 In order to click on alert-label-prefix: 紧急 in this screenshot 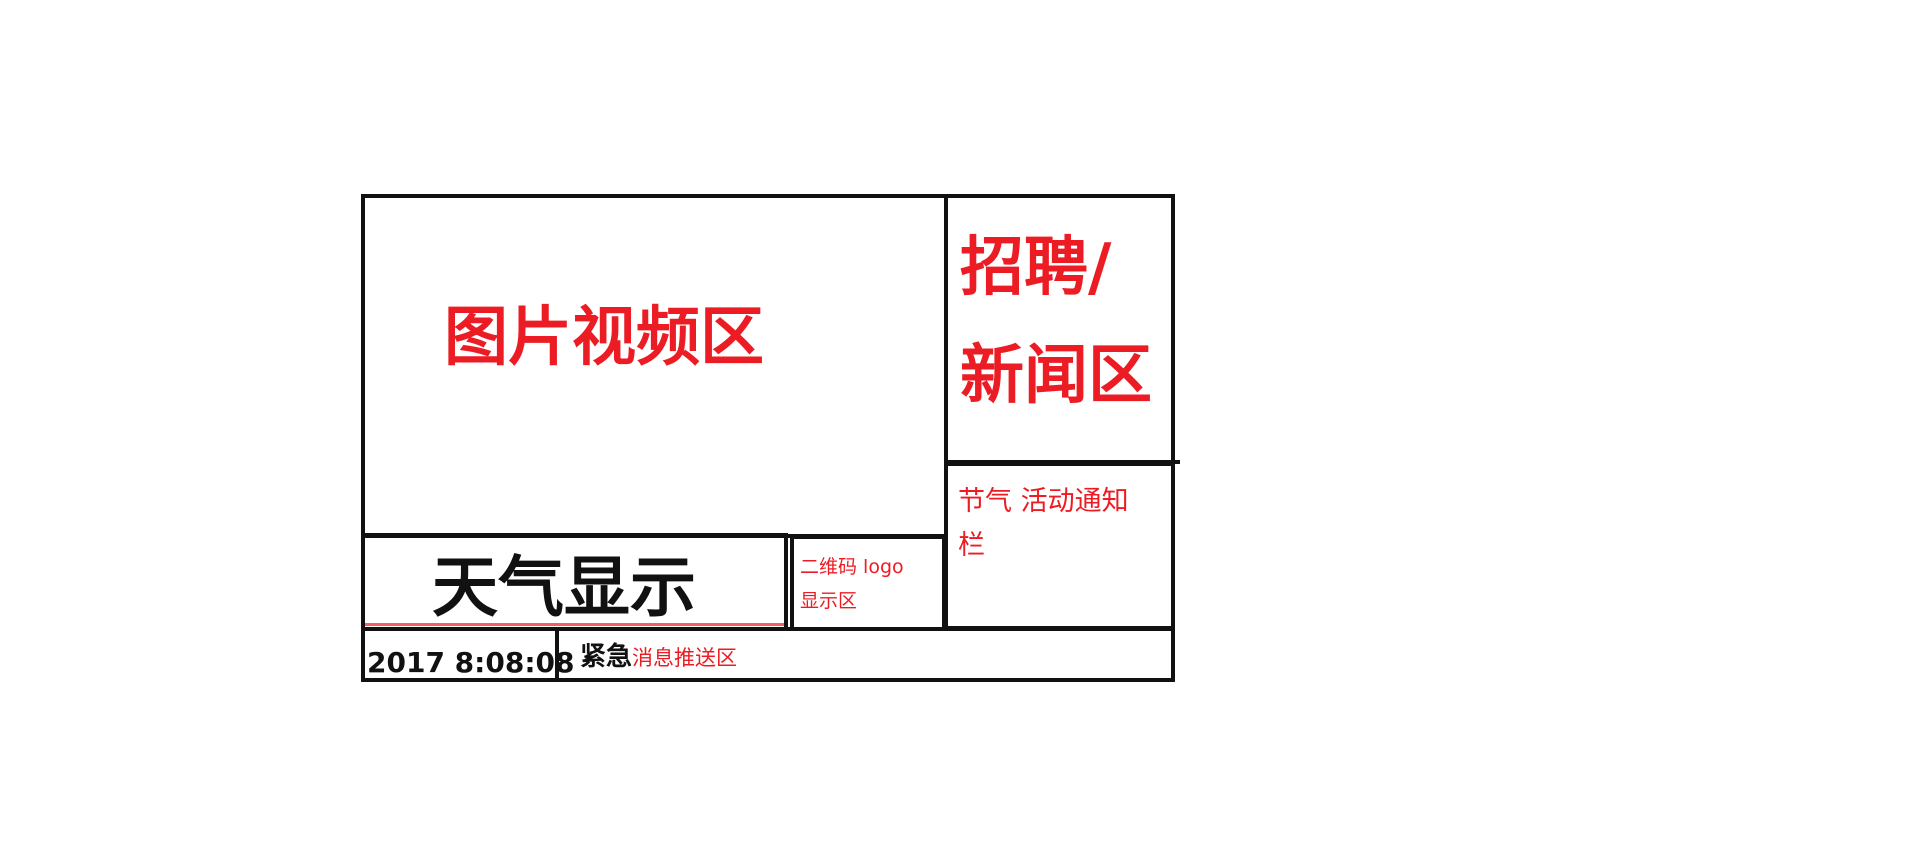, I will do `click(606, 657)`.